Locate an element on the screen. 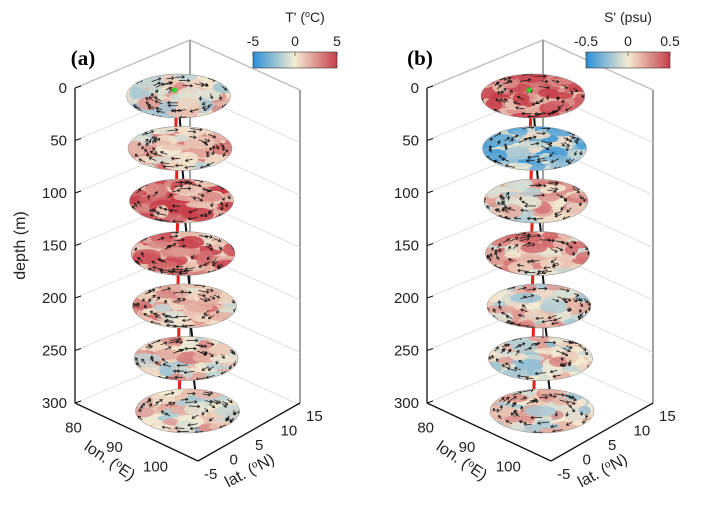 The image size is (708, 522). panel-label: (a) is located at coordinates (83, 58).